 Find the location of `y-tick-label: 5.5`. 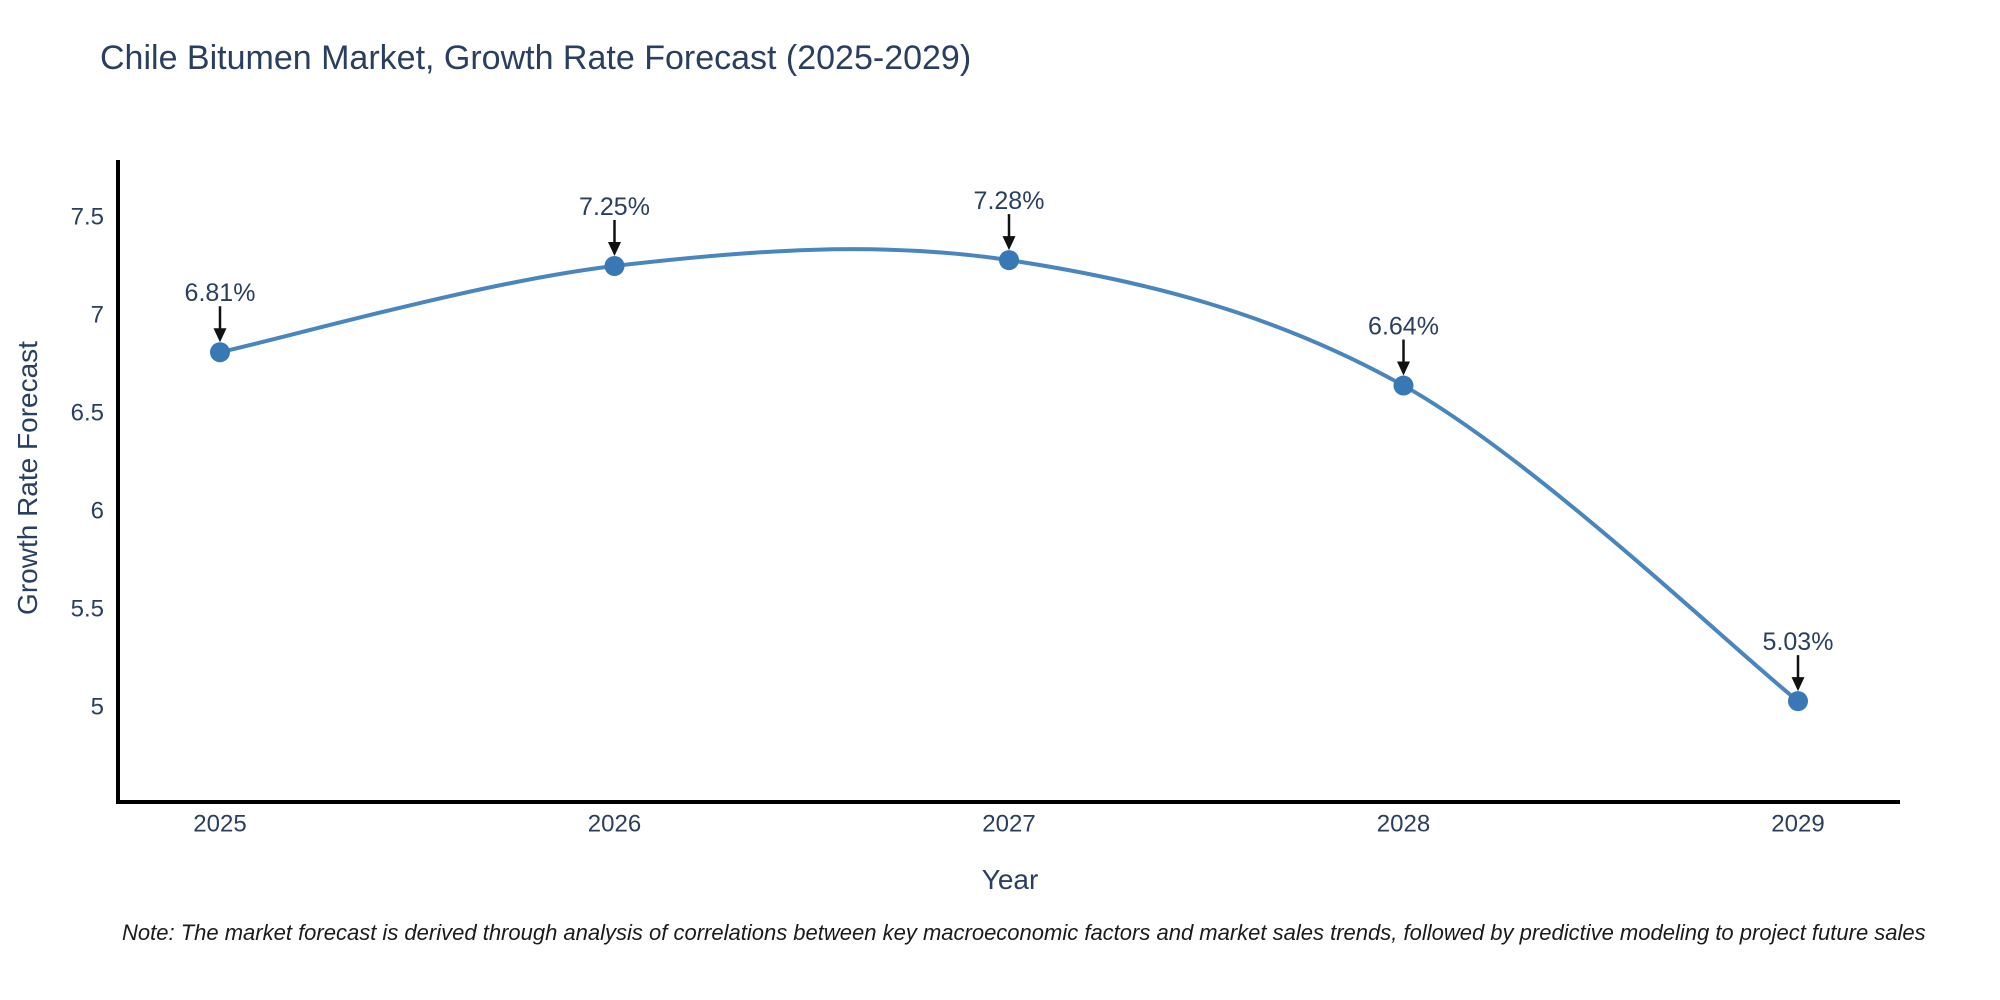

y-tick-label: 5.5 is located at coordinates (87, 609).